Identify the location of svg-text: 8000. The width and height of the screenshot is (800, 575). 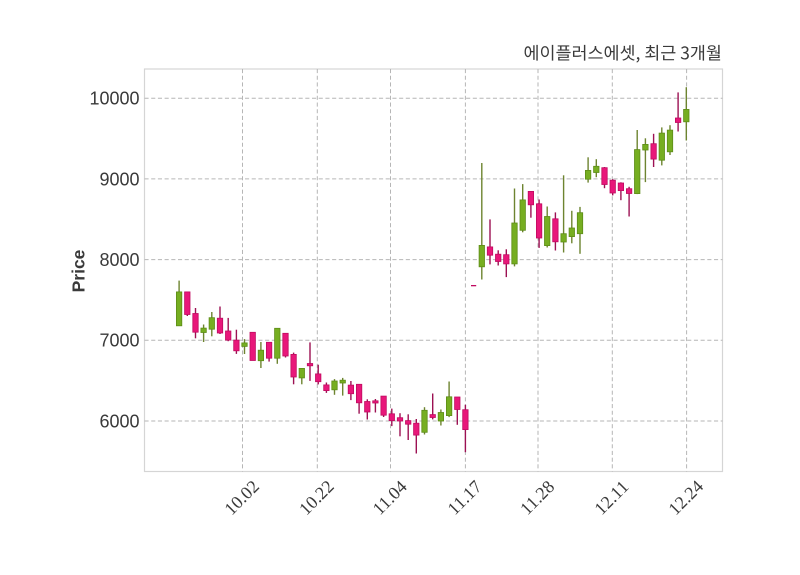
(119, 260).